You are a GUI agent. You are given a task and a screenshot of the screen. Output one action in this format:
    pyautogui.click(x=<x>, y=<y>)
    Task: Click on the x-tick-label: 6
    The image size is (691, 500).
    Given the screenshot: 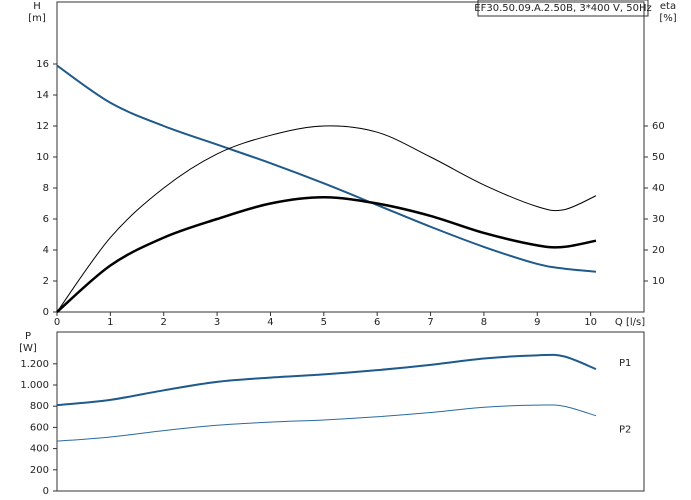 What is the action you would take?
    pyautogui.click(x=377, y=322)
    